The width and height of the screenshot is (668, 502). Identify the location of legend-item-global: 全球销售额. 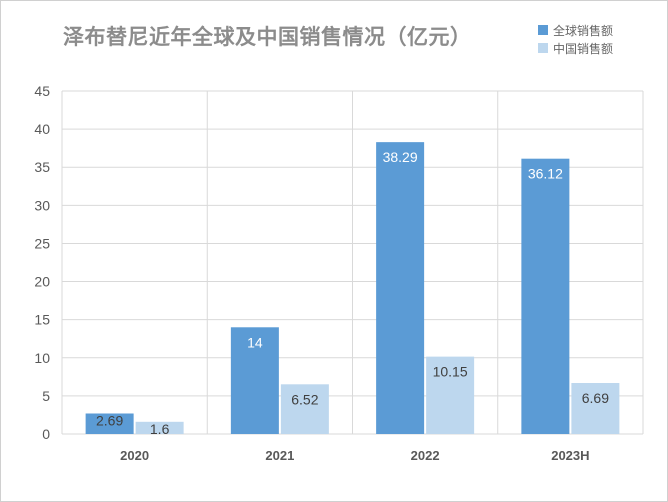
(575, 30).